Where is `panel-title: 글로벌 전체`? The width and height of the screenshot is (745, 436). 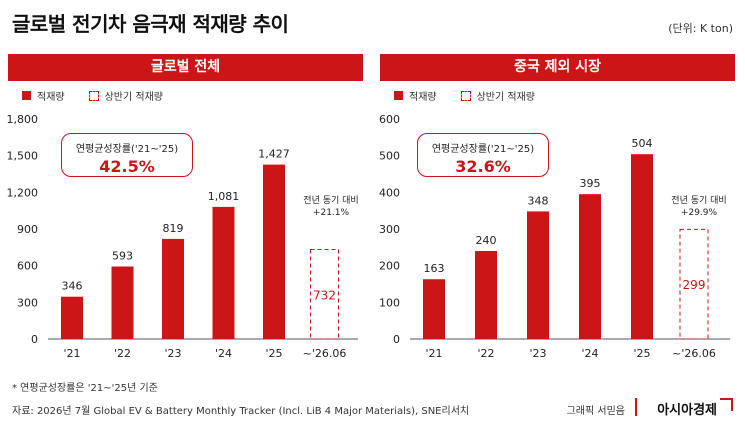 panel-title: 글로벌 전체 is located at coordinates (185, 67).